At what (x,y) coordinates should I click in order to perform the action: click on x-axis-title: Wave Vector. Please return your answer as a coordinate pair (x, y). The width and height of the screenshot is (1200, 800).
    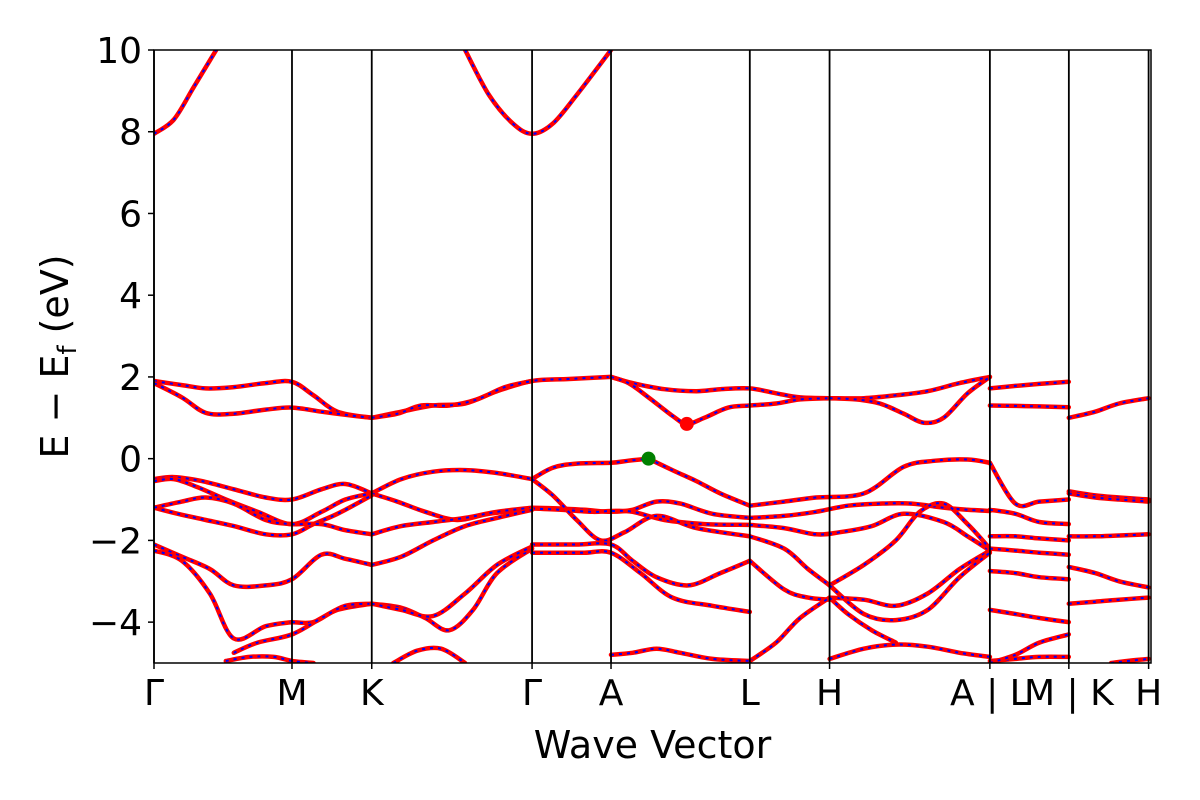
    Looking at the image, I should click on (653, 745).